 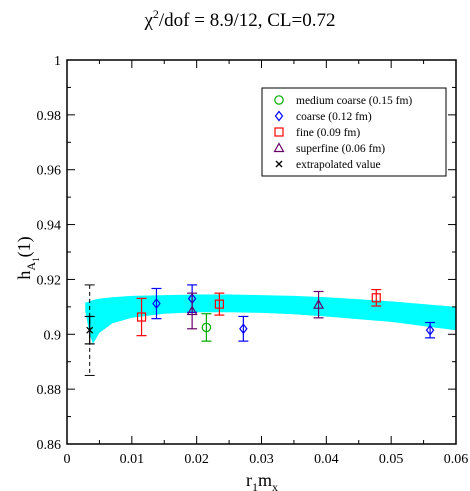 I want to click on legend-entry: medium coarse (0.15 fm), so click(x=343, y=101).